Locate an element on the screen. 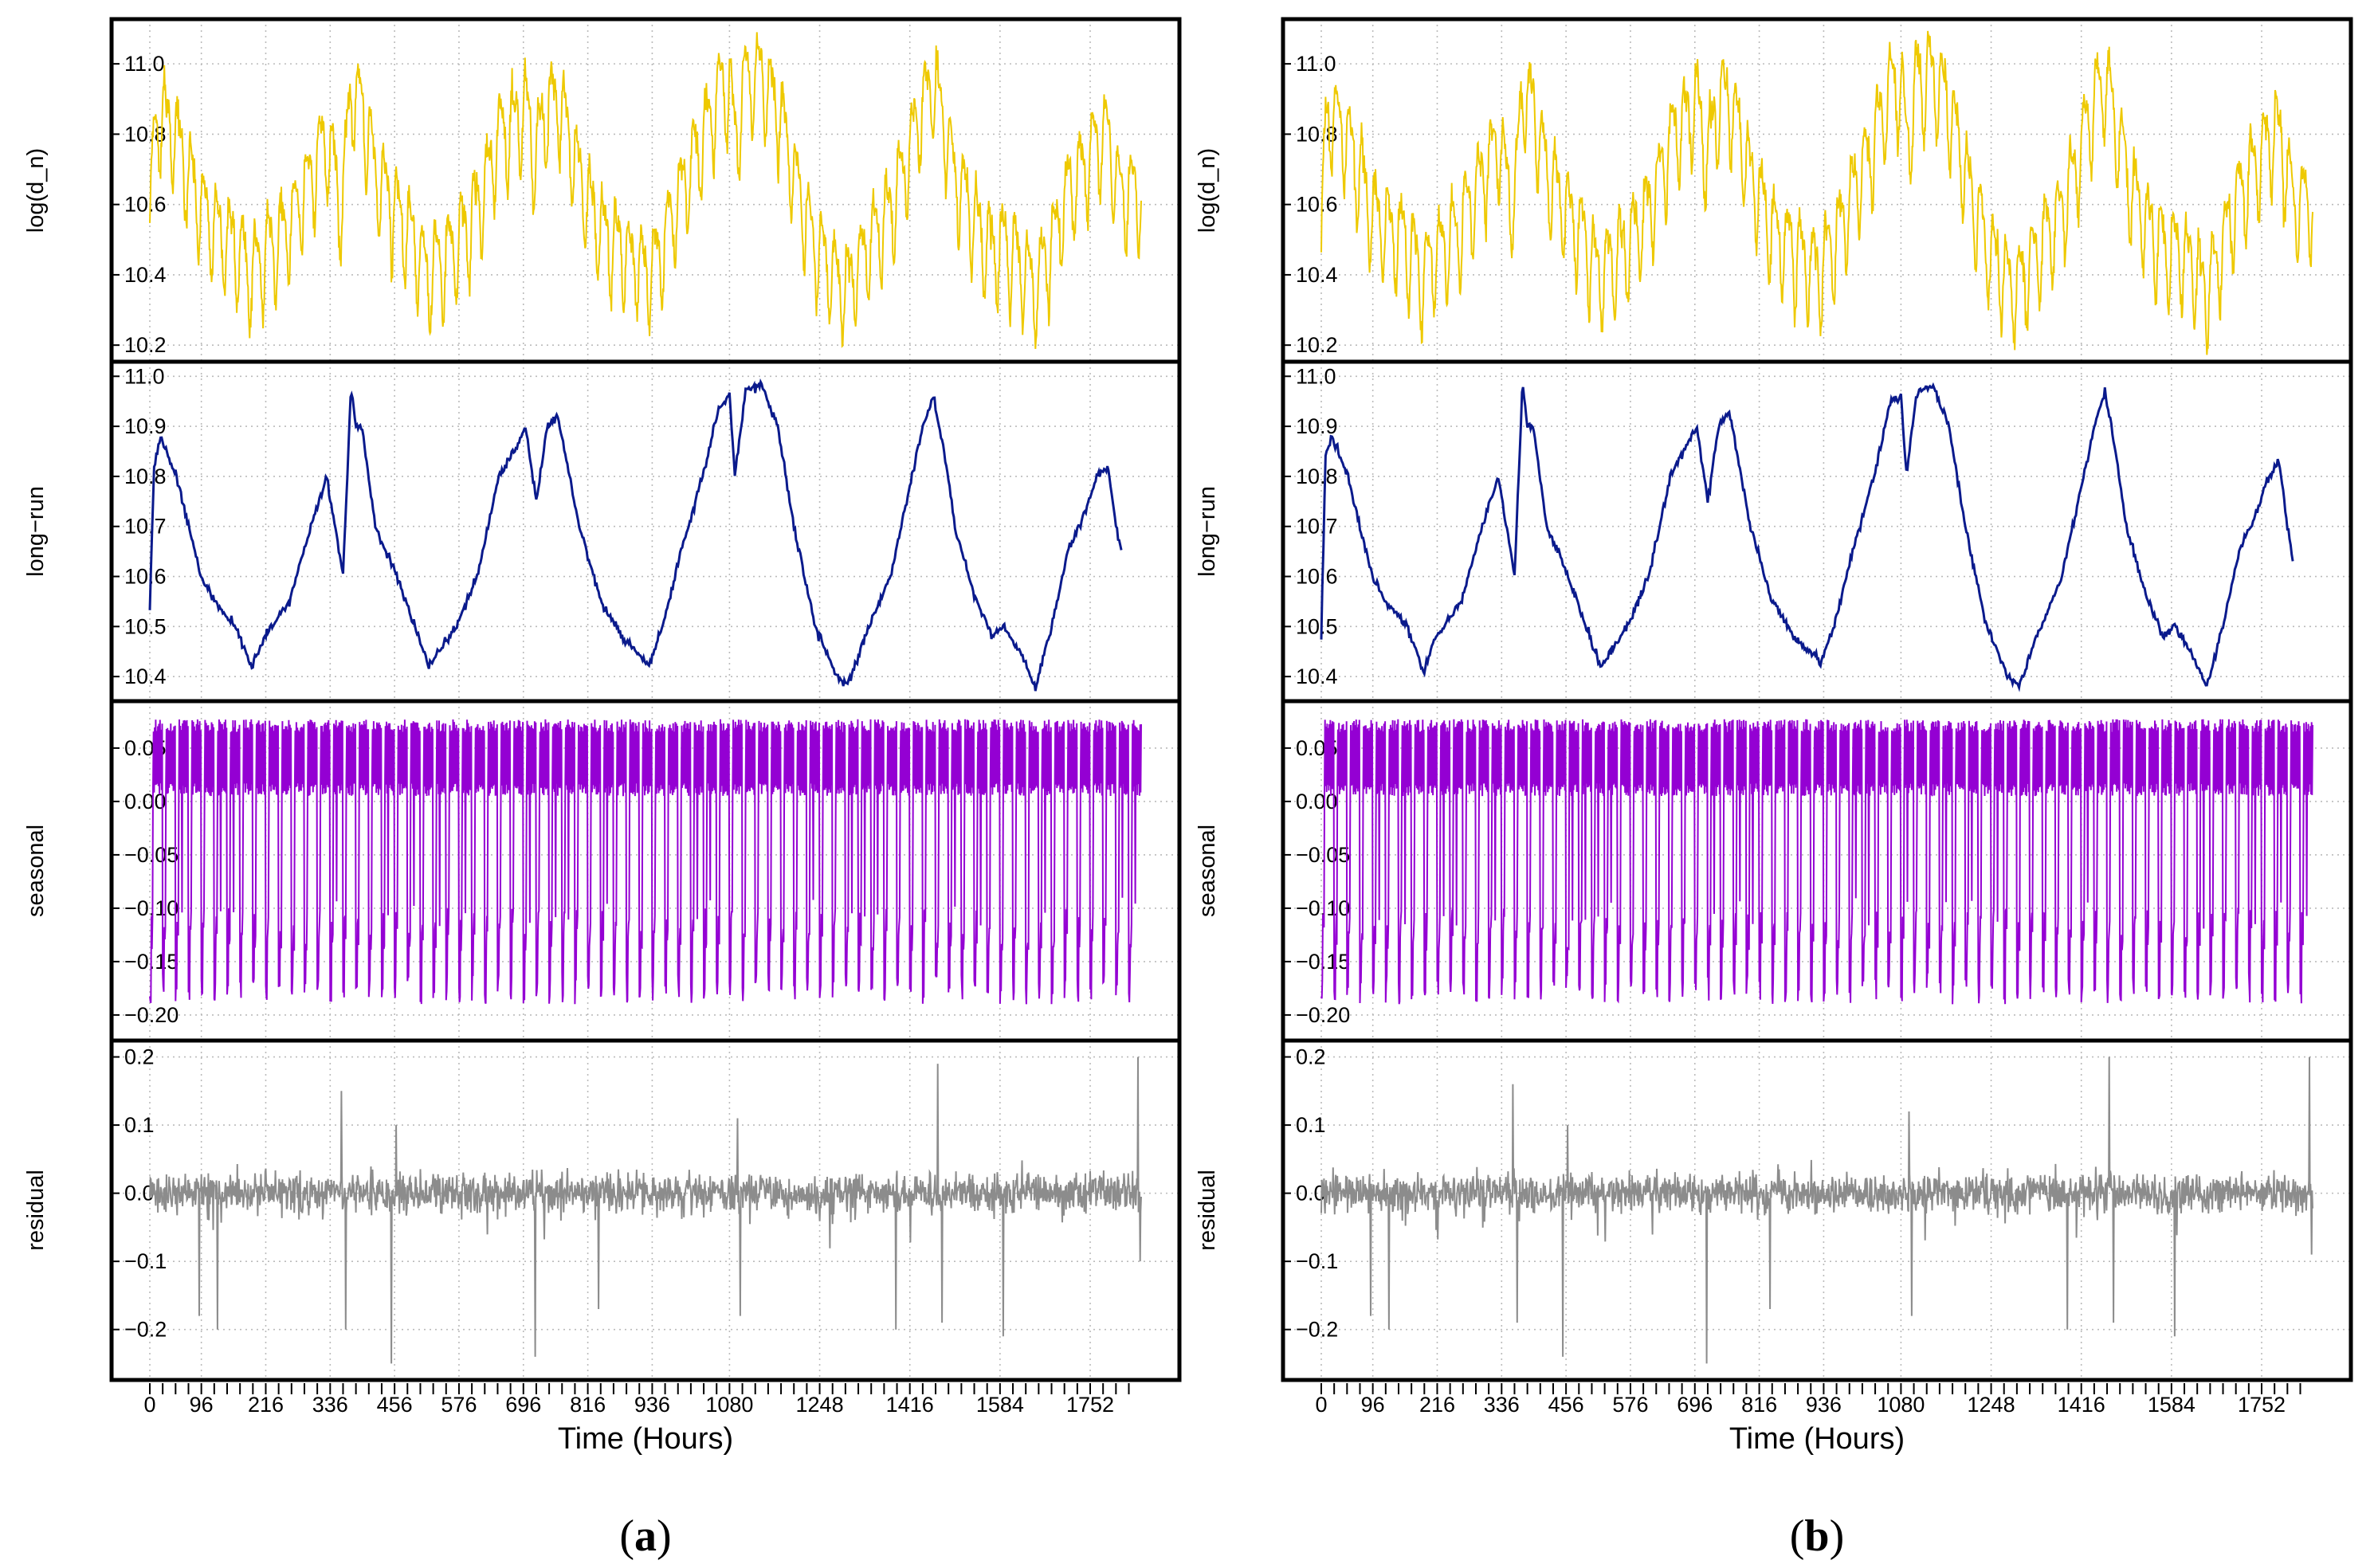  x-tick-label: 1752 is located at coordinates (2262, 1405).